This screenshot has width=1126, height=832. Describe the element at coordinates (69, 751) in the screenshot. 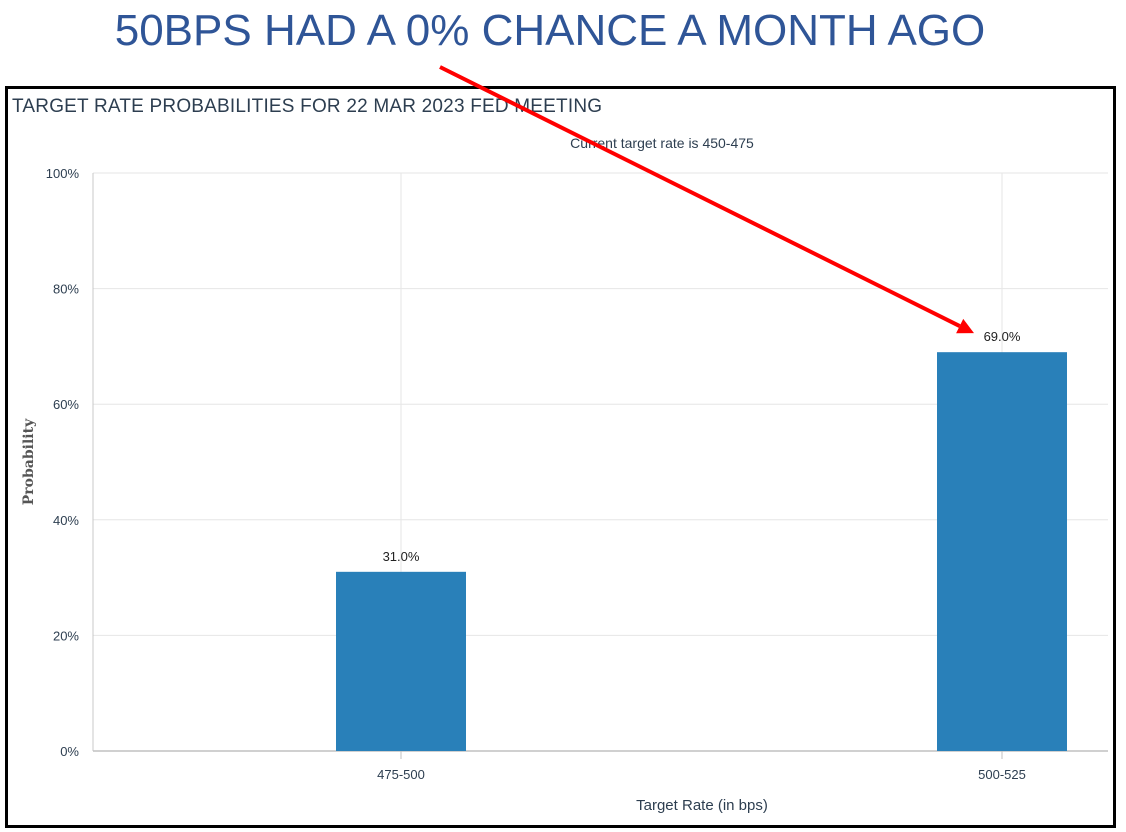

I see `y-tick-label: 0%` at that location.